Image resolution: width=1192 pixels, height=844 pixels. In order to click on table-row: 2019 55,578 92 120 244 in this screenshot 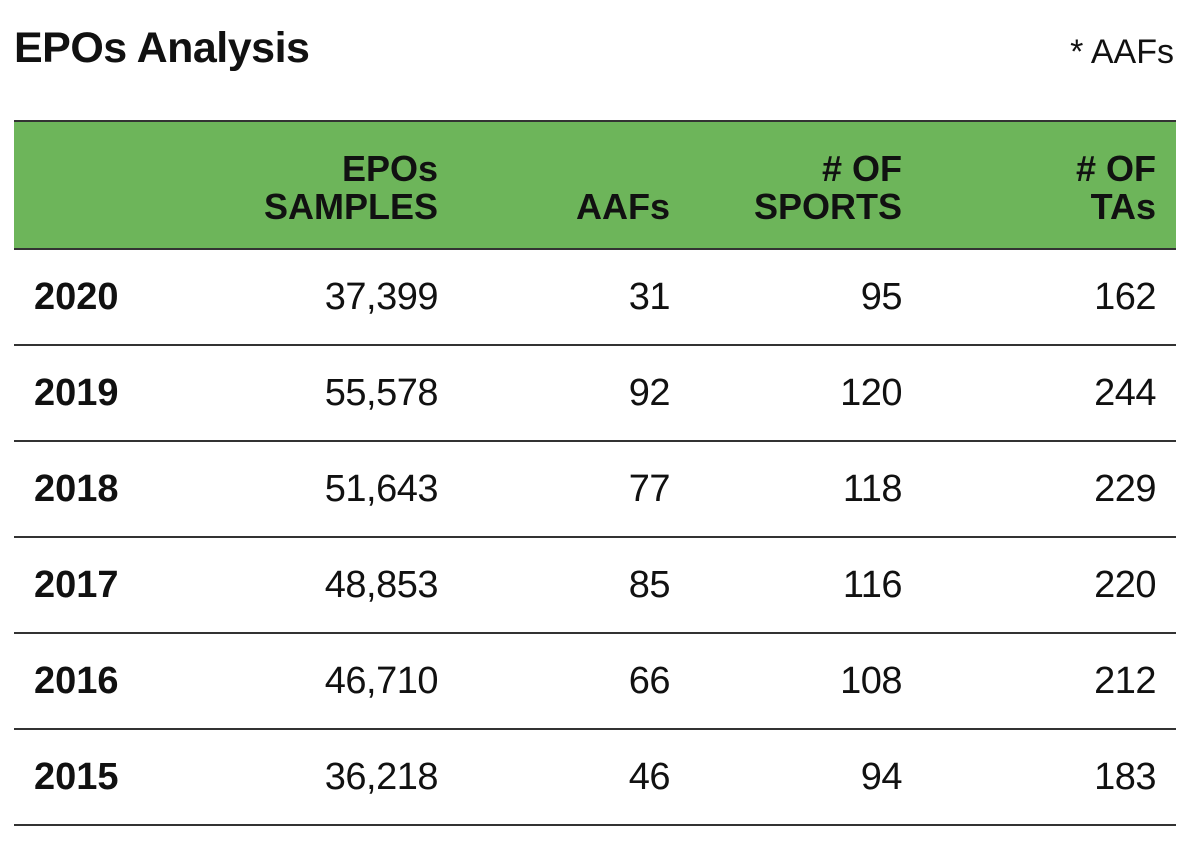, I will do `click(595, 393)`.